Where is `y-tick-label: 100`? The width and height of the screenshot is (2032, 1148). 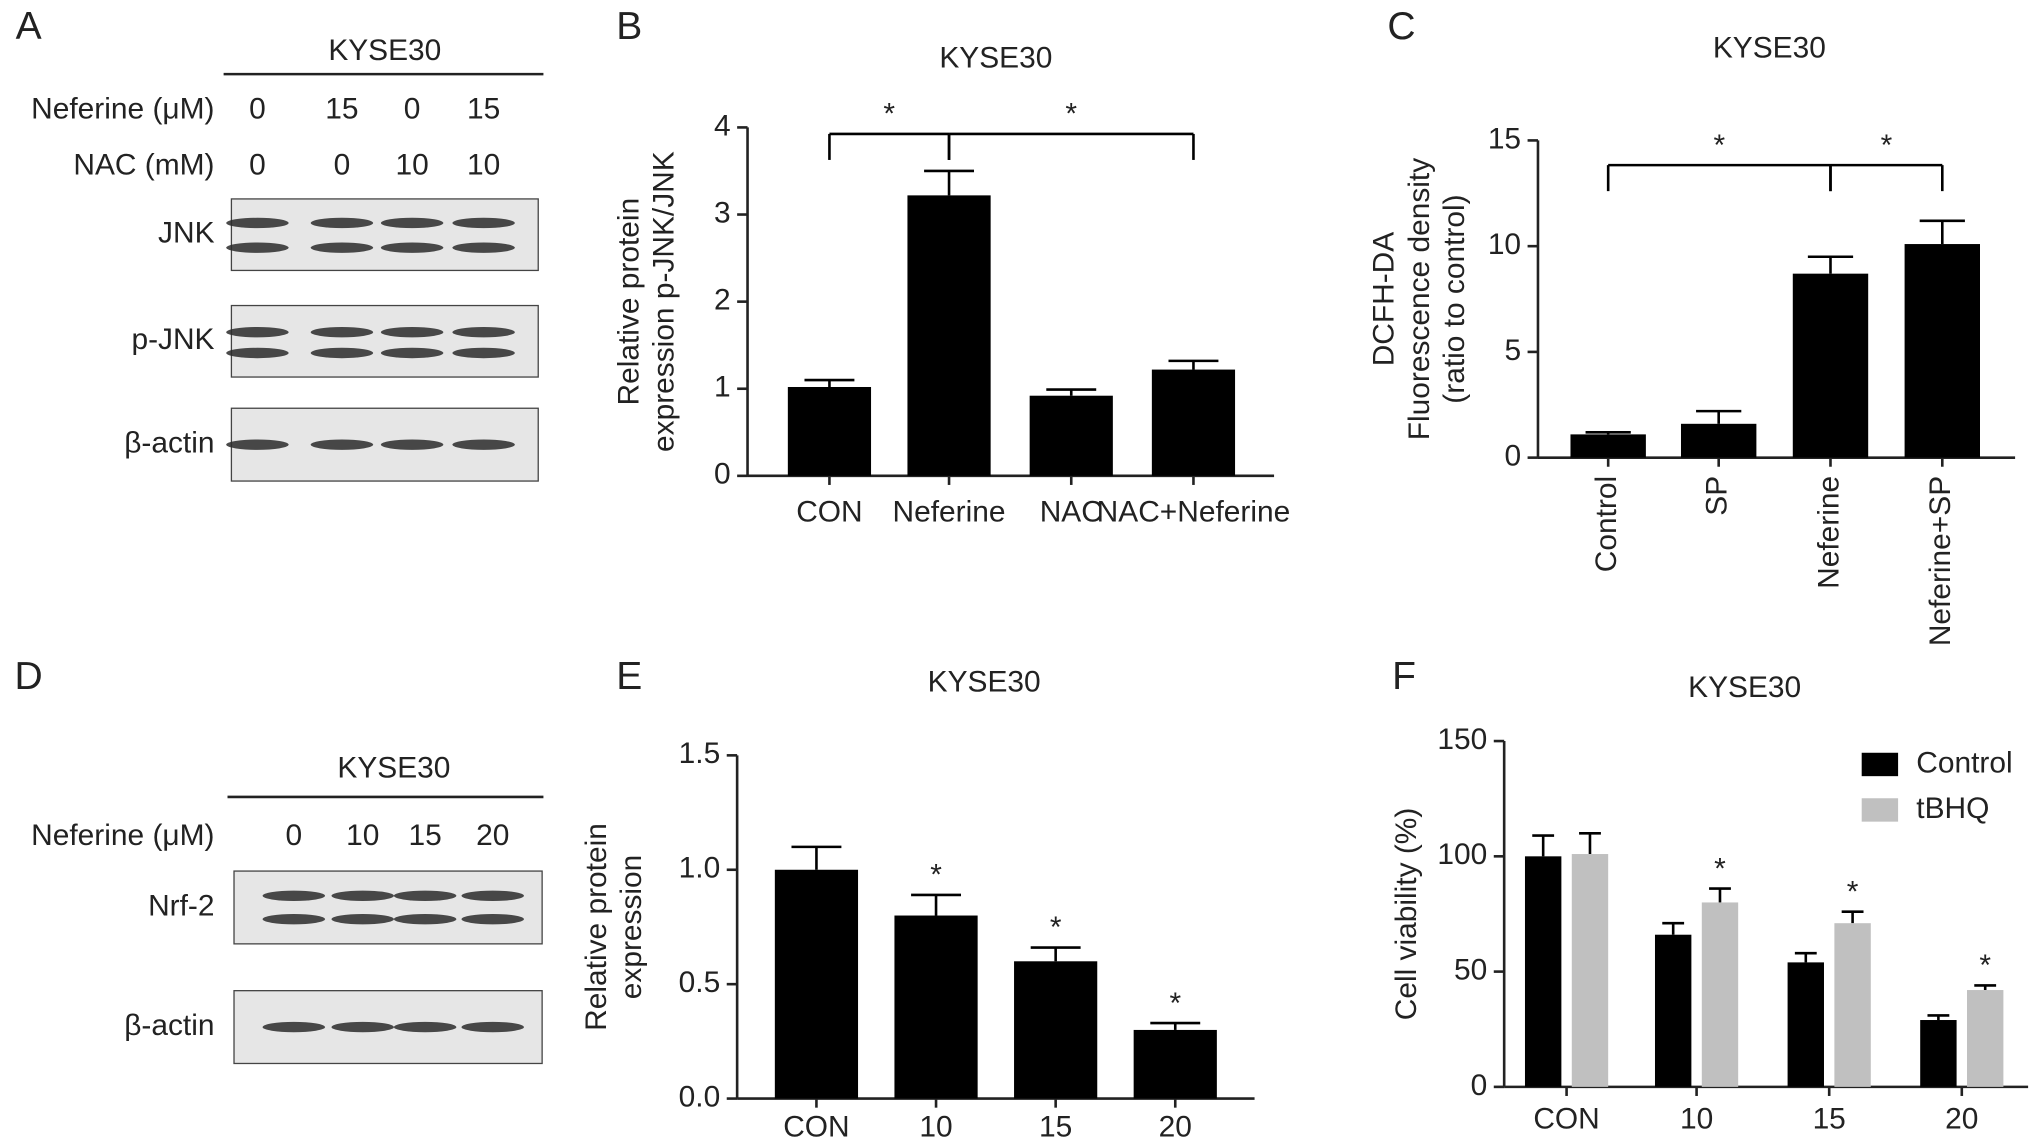
y-tick-label: 100 is located at coordinates (1462, 854).